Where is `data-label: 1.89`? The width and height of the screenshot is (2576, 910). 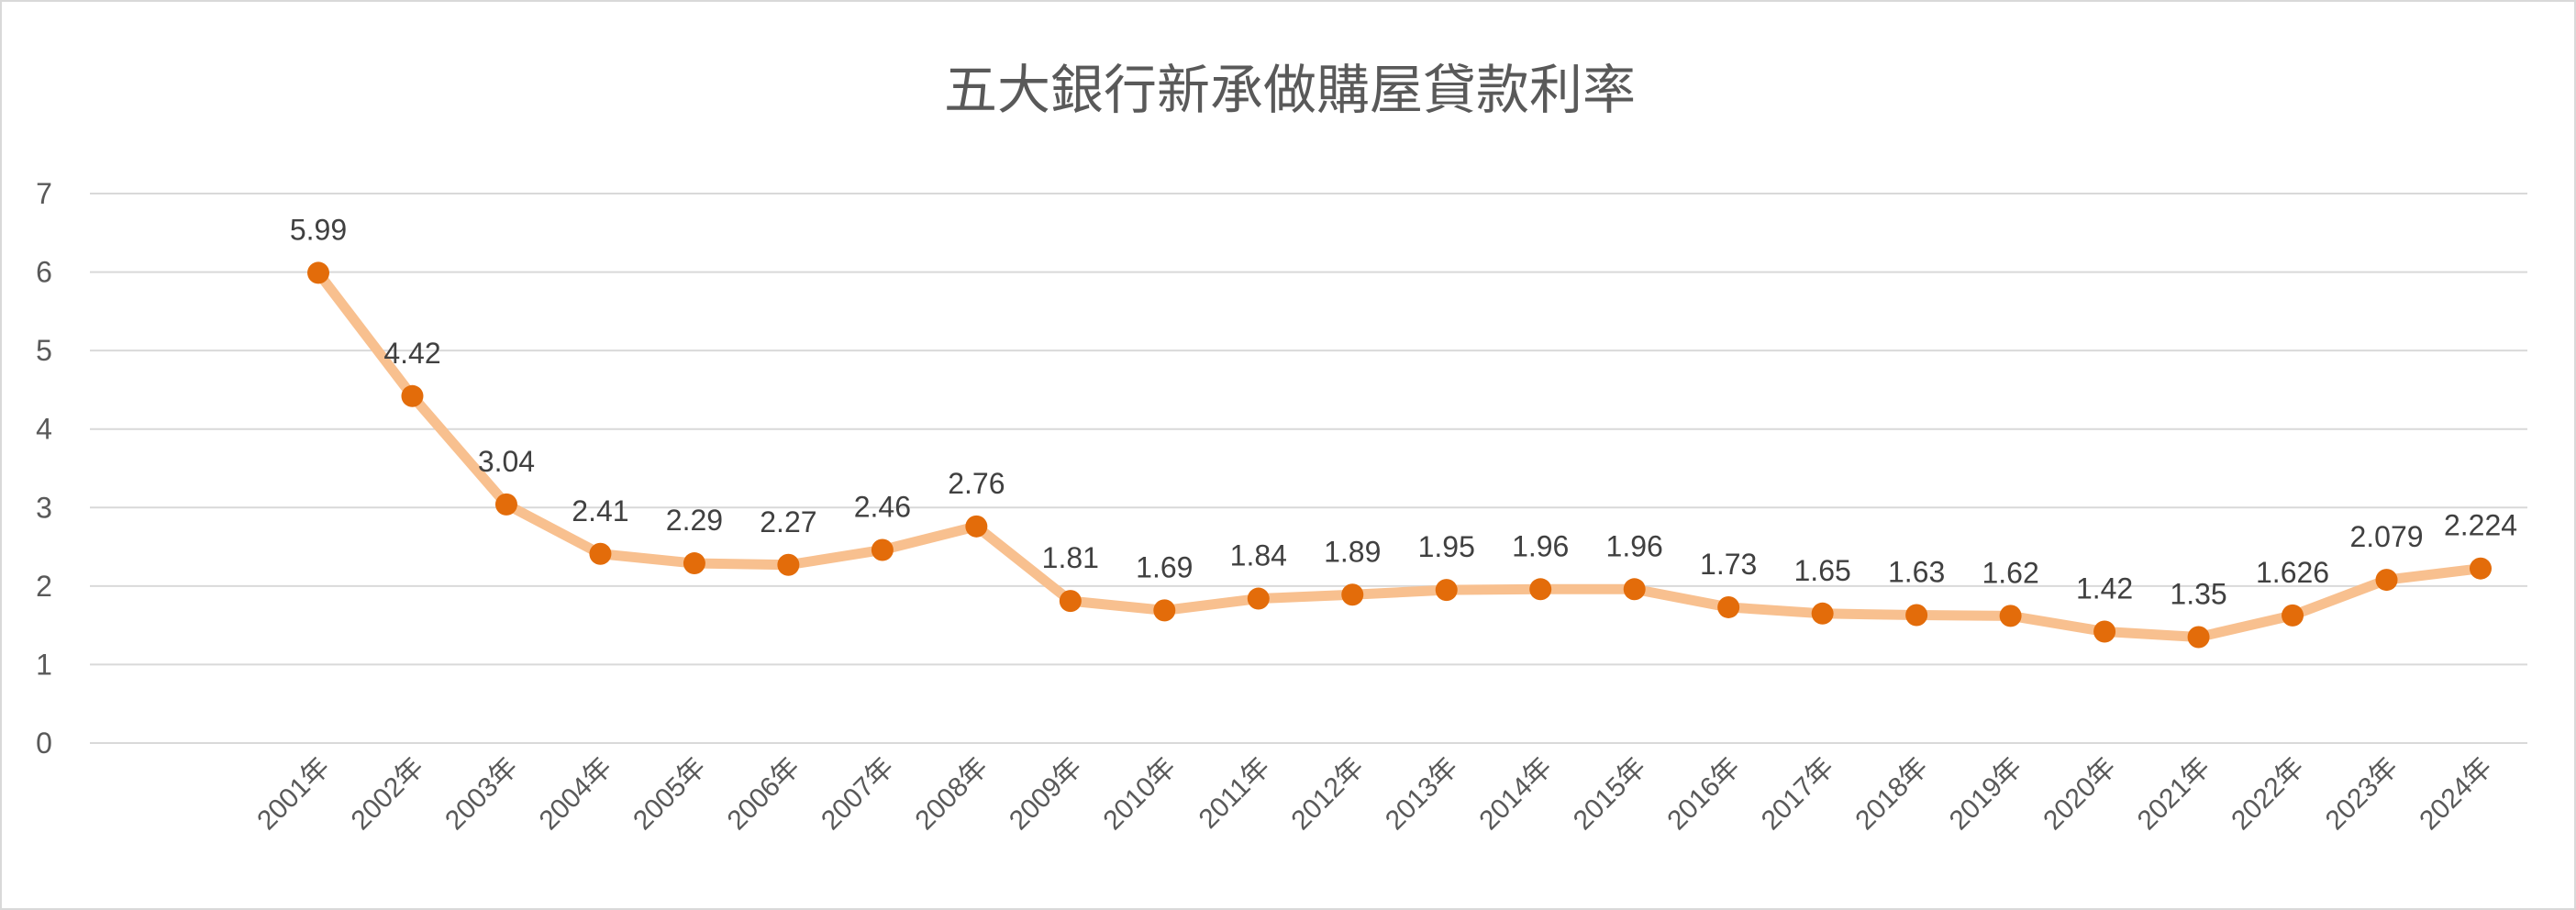
data-label: 1.89 is located at coordinates (1352, 551).